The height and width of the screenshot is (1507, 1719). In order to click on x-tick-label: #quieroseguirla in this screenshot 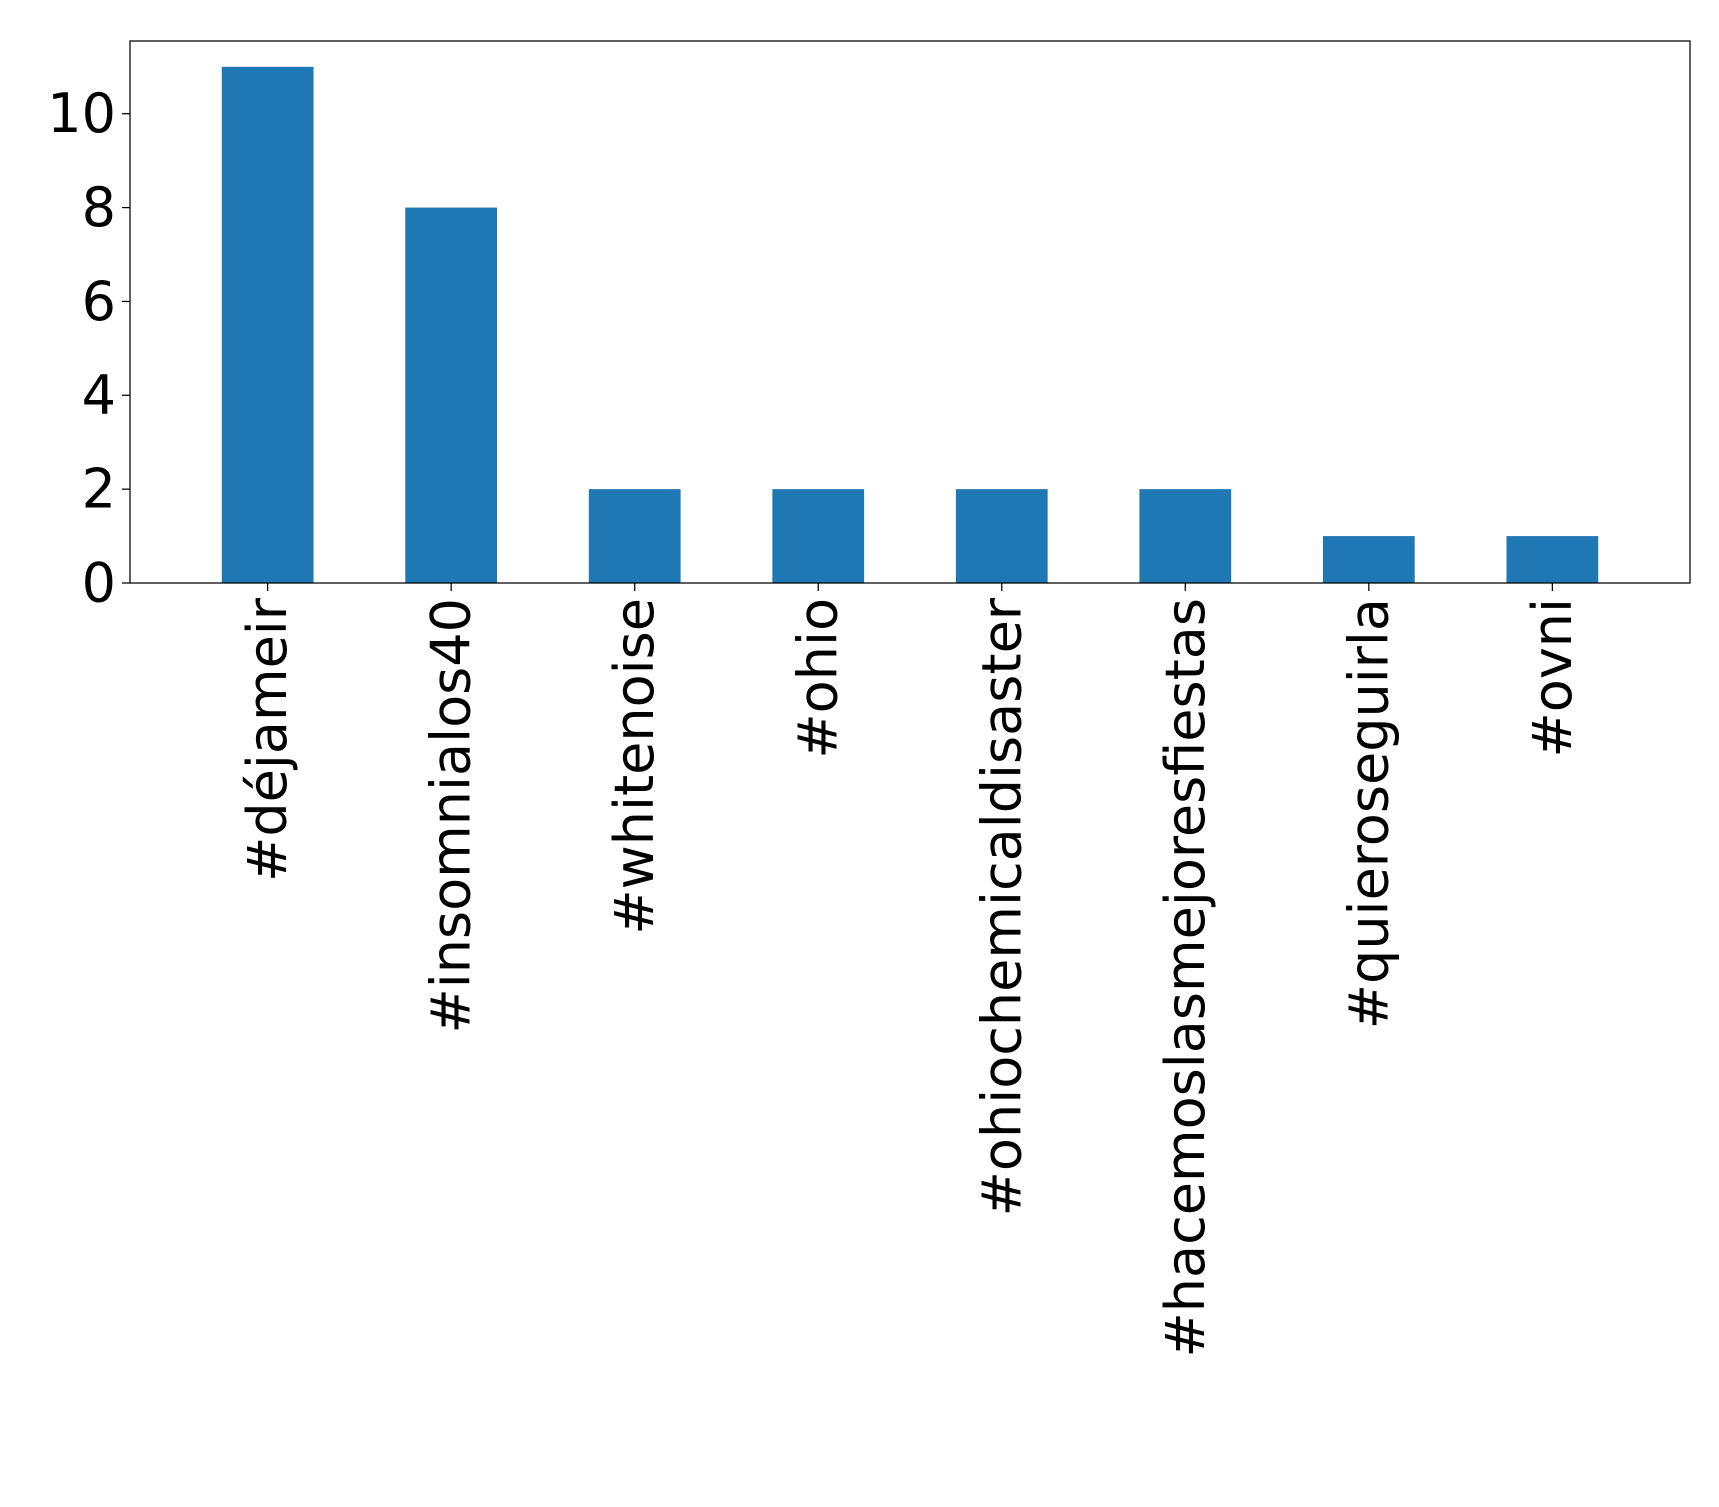, I will do `click(1368, 813)`.